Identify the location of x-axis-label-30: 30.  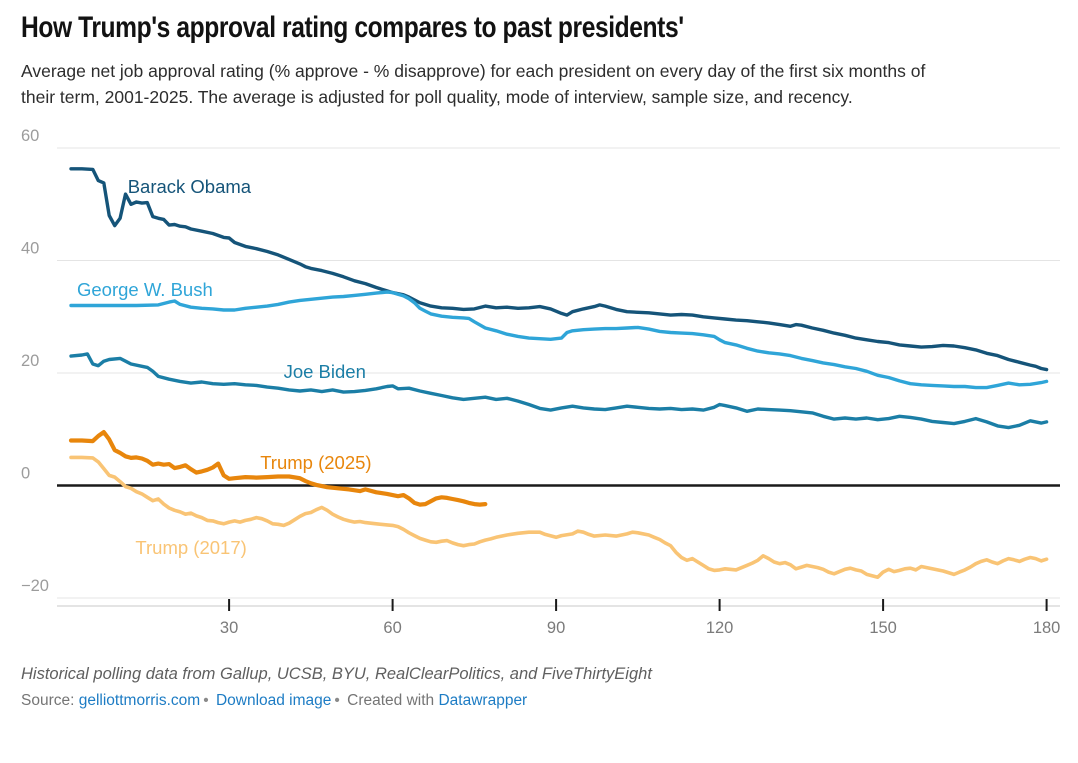
(229, 628).